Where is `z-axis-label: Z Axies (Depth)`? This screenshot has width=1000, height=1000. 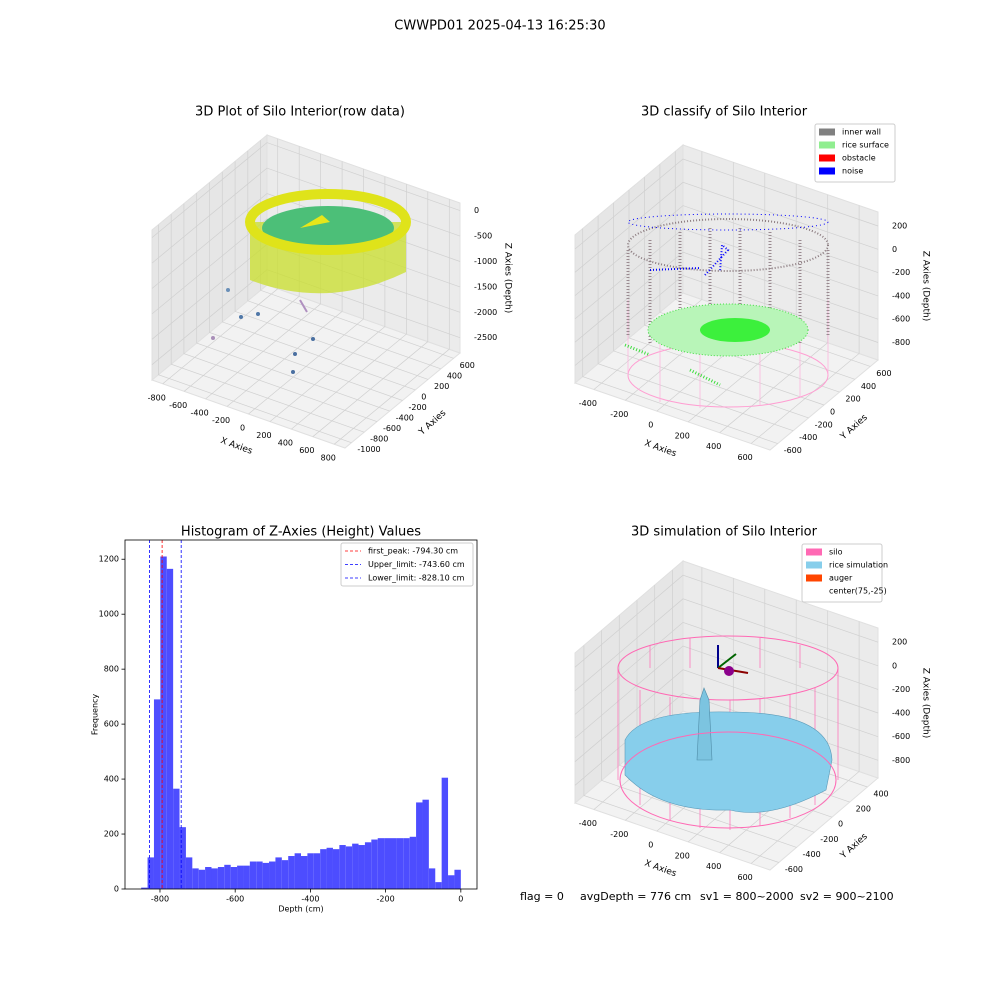 z-axis-label: Z Axies (Depth) is located at coordinates (926, 703).